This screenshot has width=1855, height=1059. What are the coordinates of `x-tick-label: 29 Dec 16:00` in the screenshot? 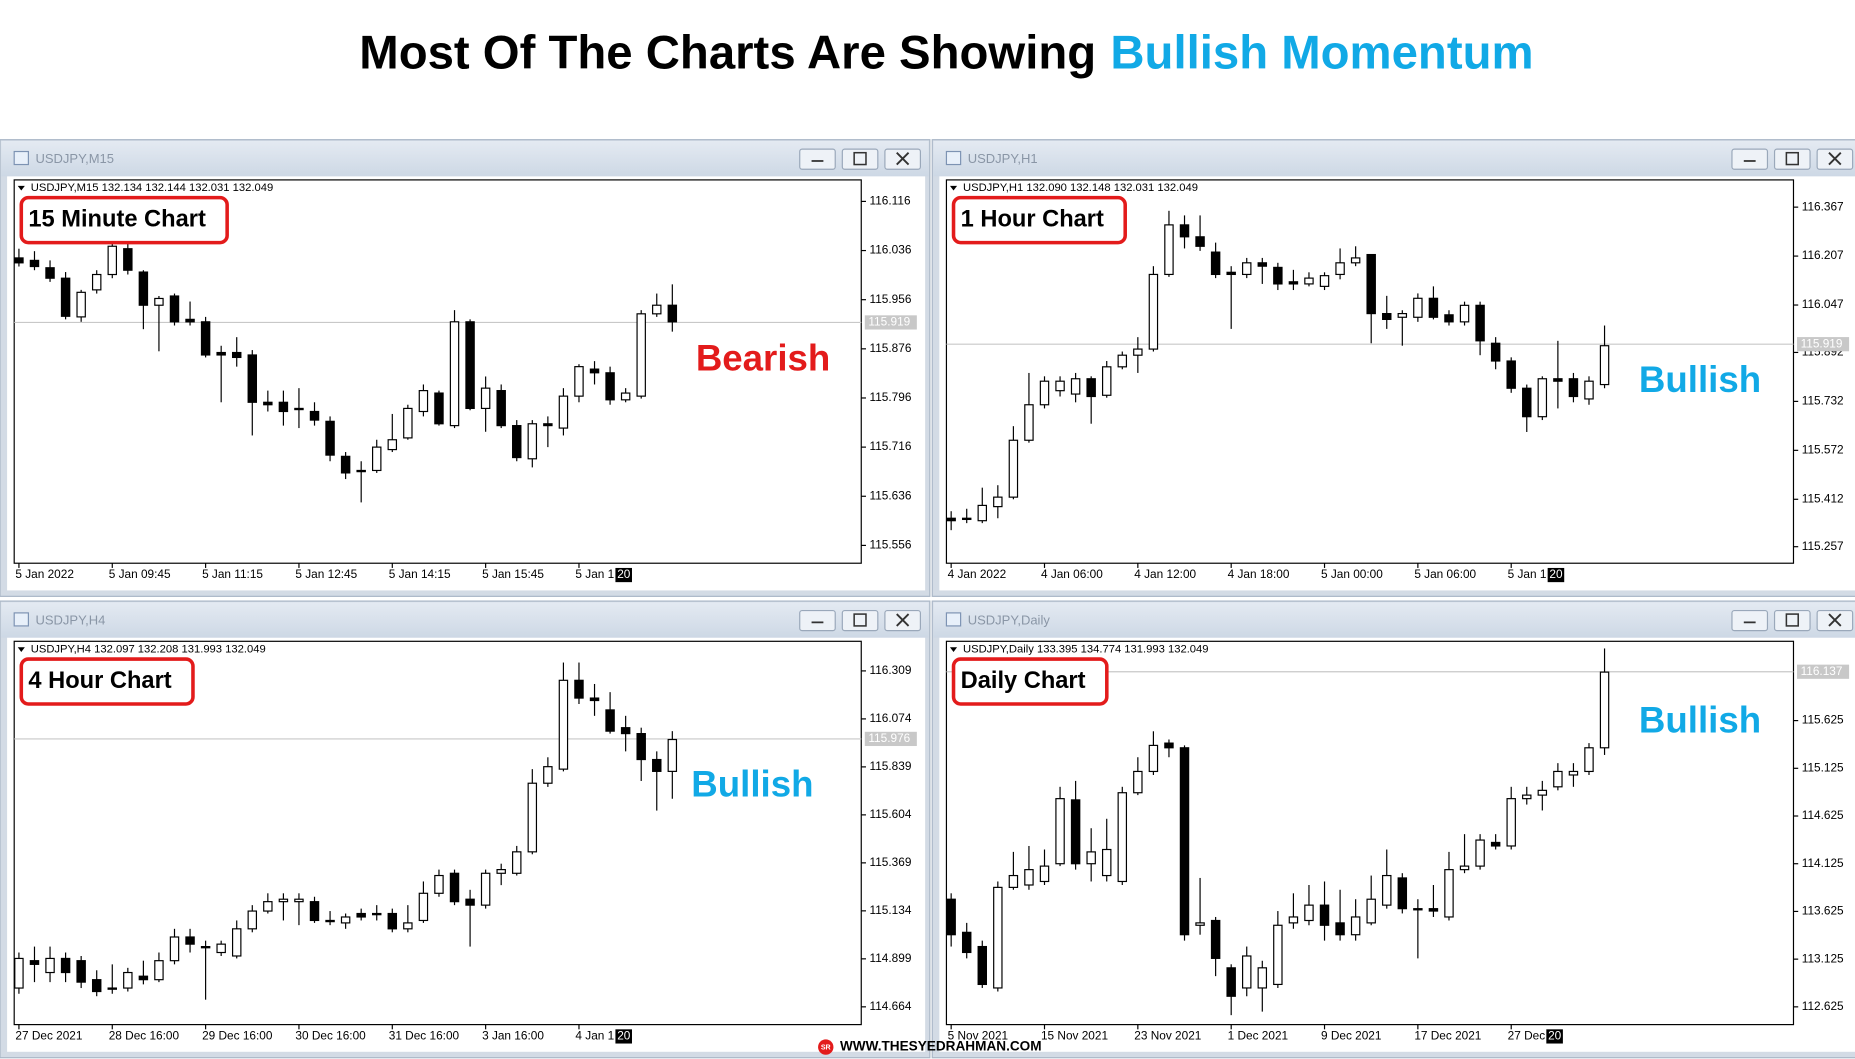 It's located at (237, 1036).